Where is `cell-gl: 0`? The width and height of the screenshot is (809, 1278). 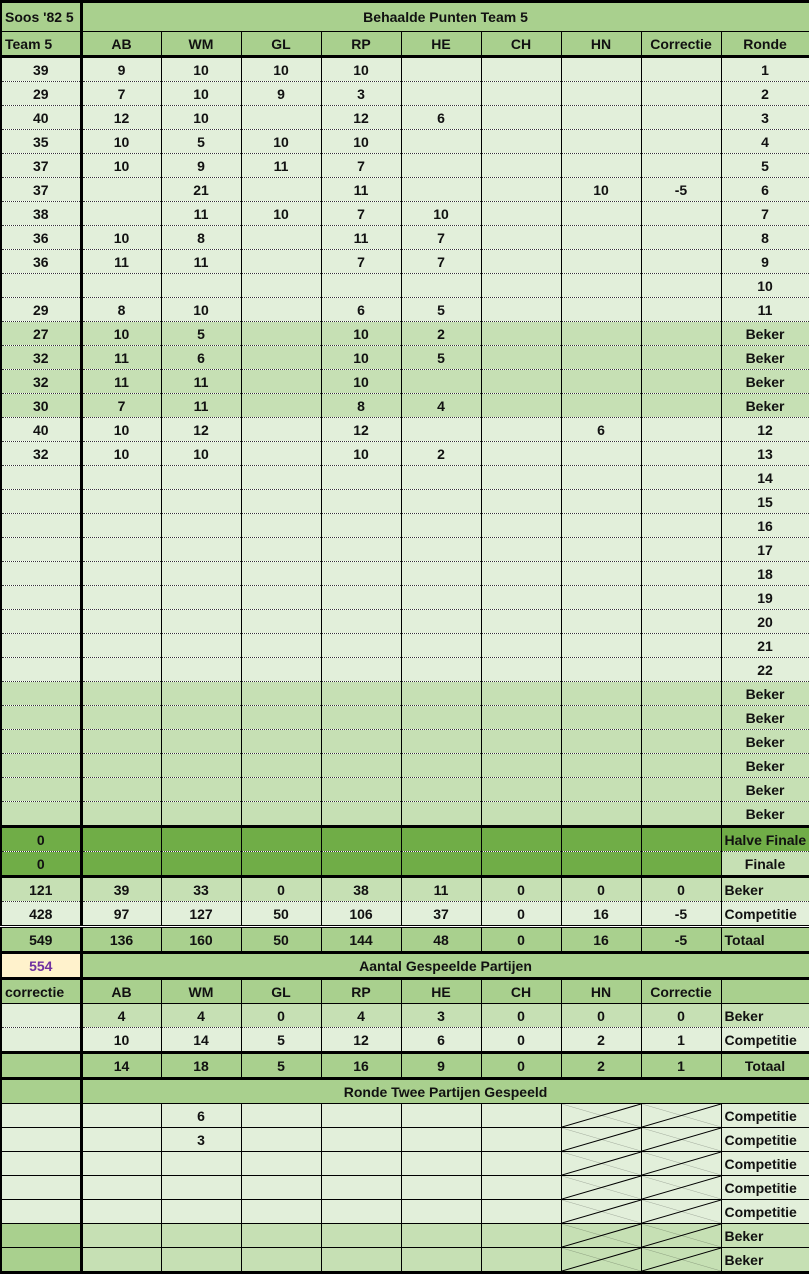 cell-gl: 0 is located at coordinates (281, 889).